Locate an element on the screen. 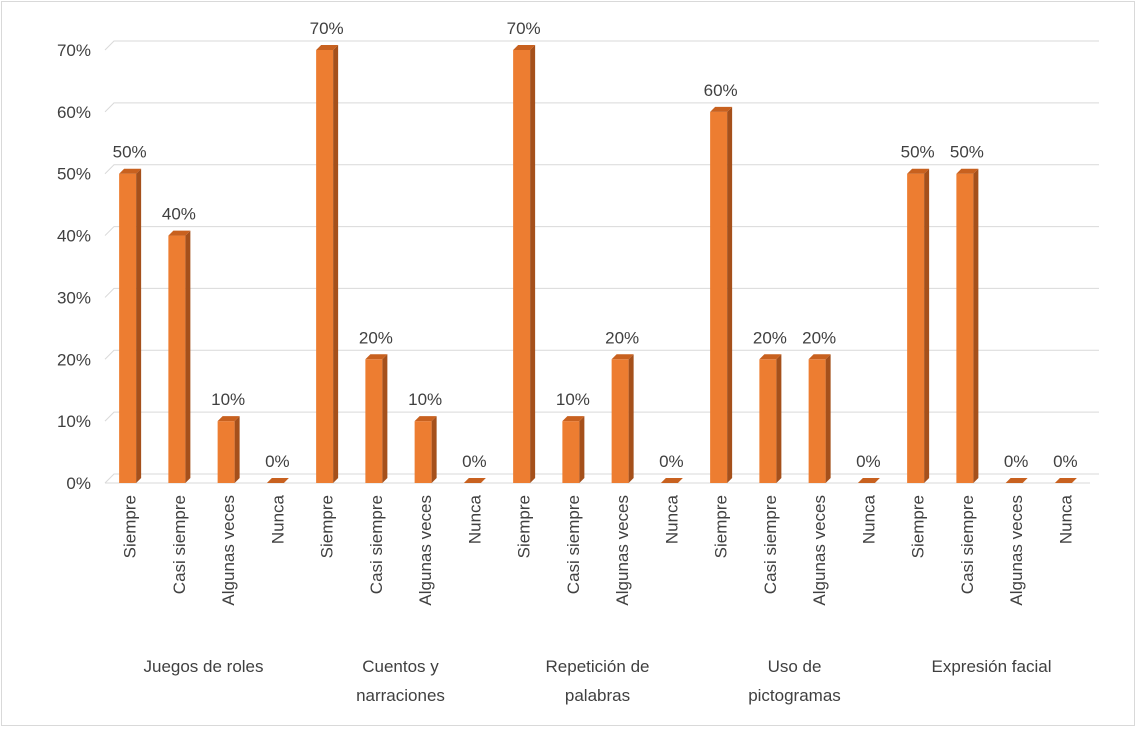  data-label: 70% is located at coordinates (524, 28).